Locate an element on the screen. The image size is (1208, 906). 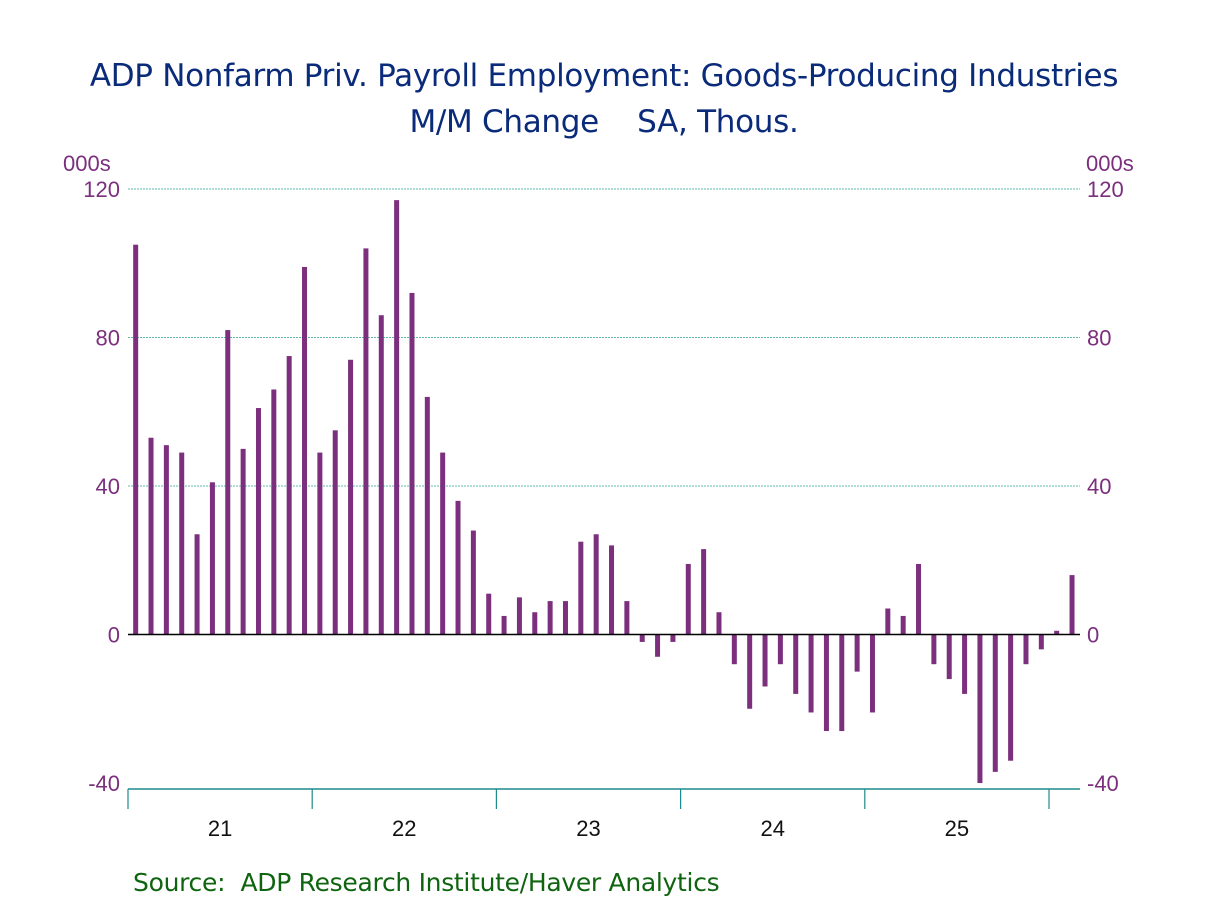
y-axis-unit-right: 000s is located at coordinates (1110, 163).